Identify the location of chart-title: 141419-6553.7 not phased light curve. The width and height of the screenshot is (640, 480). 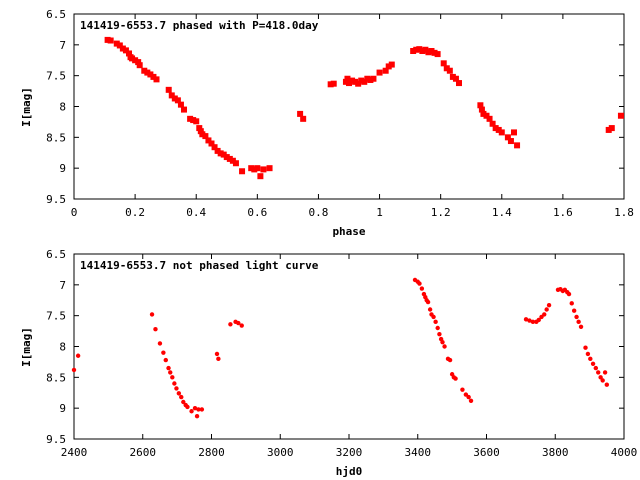
(199, 265).